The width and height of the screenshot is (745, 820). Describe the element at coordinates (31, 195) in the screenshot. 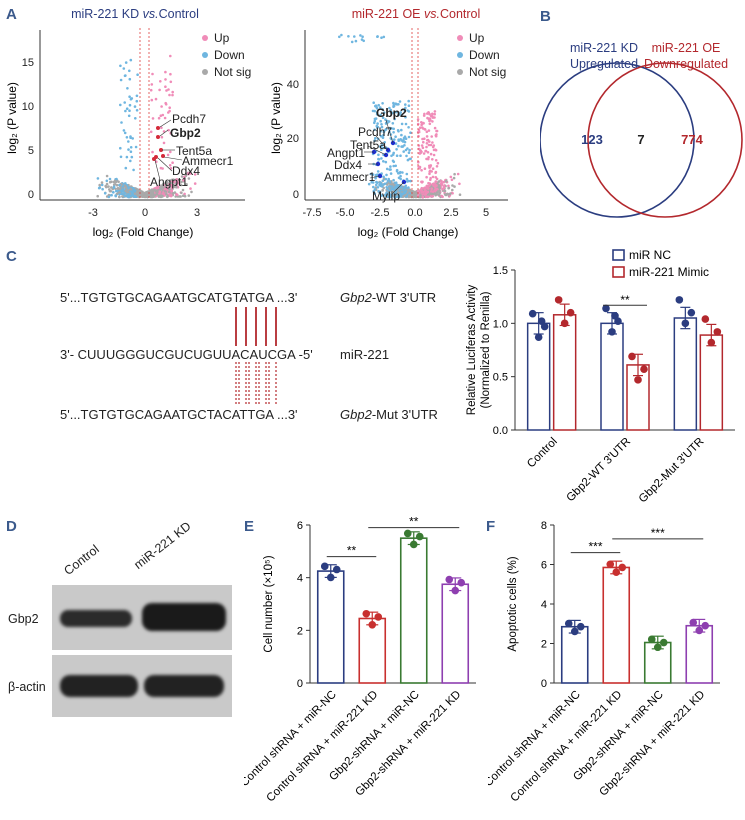

I see `volcano-kd-ytick: 0` at that location.